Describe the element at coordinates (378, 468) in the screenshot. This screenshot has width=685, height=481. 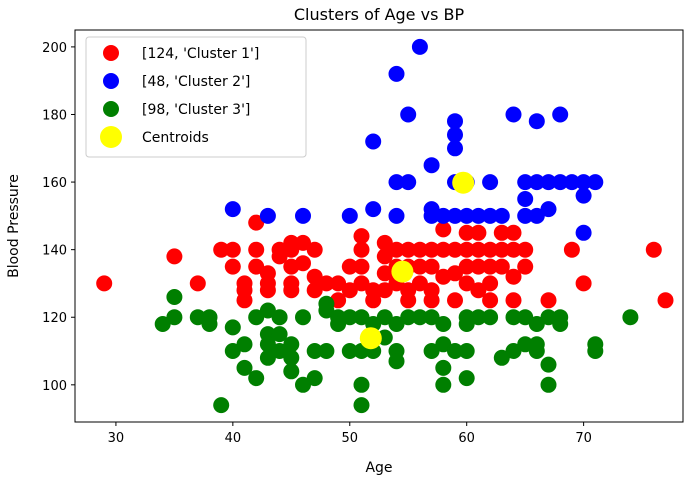
I see `x-axis-label: Age` at that location.